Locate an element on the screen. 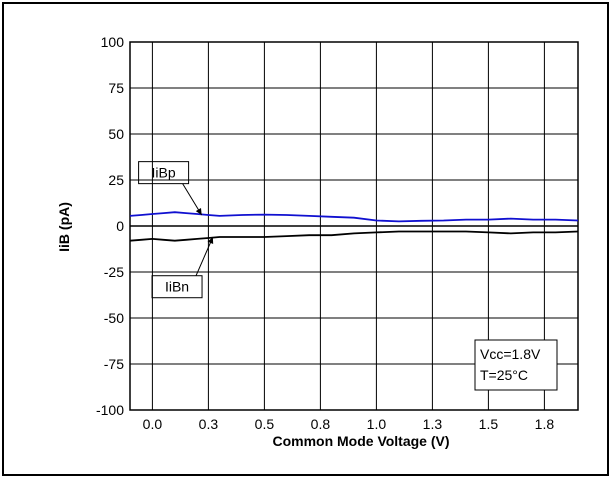 The image size is (615, 480). x-tick-label: 1.8 is located at coordinates (545, 424).